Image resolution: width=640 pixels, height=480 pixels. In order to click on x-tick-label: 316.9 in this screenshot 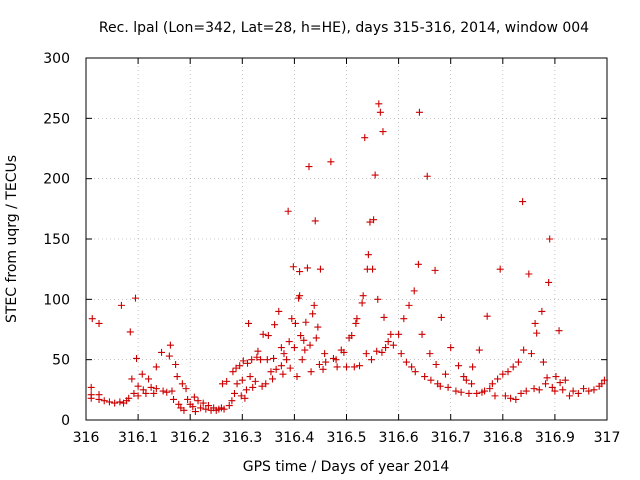, I will do `click(555, 438)`.